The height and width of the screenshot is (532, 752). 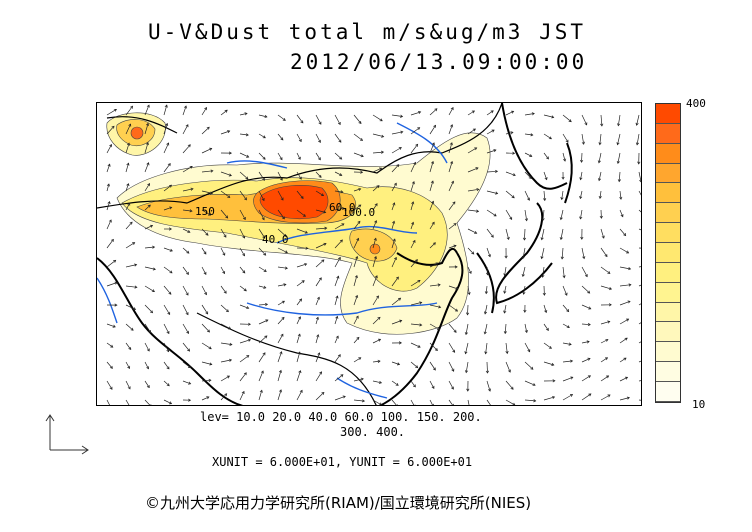 I want to click on contour-levels-line2: 300. 400., so click(x=373, y=432).